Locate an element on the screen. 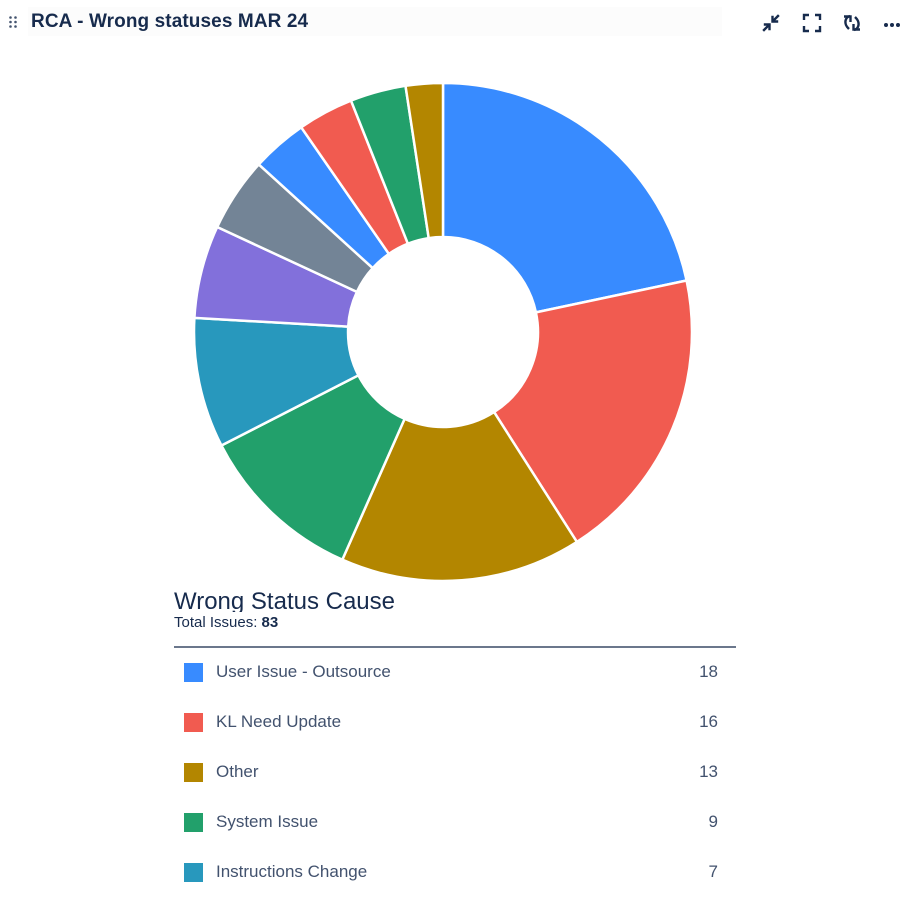 This screenshot has width=907, height=906. gadget-header: RCA - Wrong statuses MAR 24 is located at coordinates (453, 23).